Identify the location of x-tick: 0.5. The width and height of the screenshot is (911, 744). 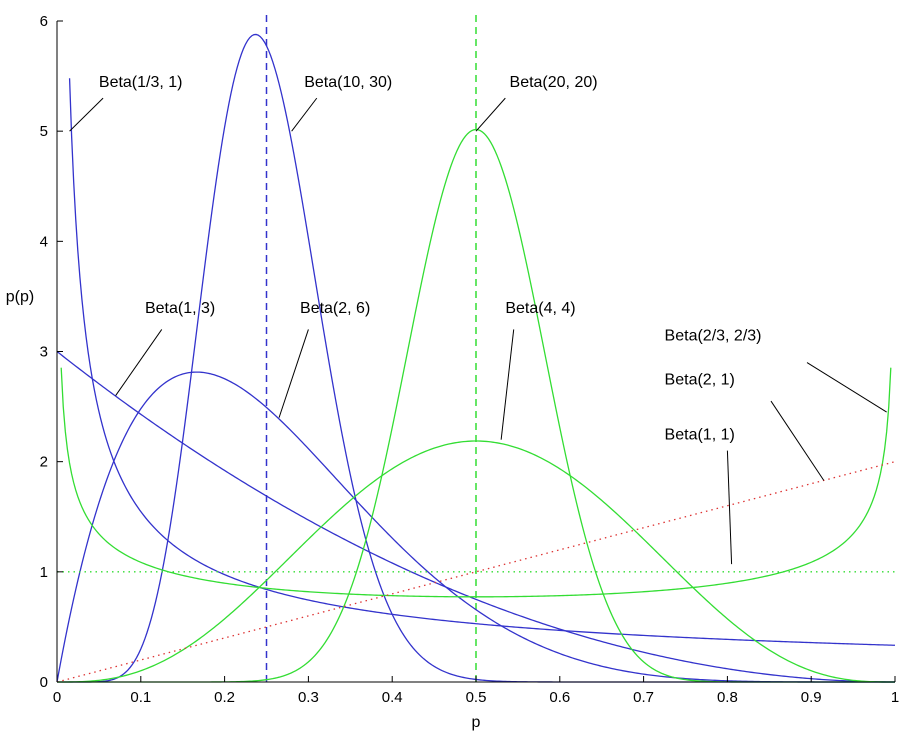
(476, 691).